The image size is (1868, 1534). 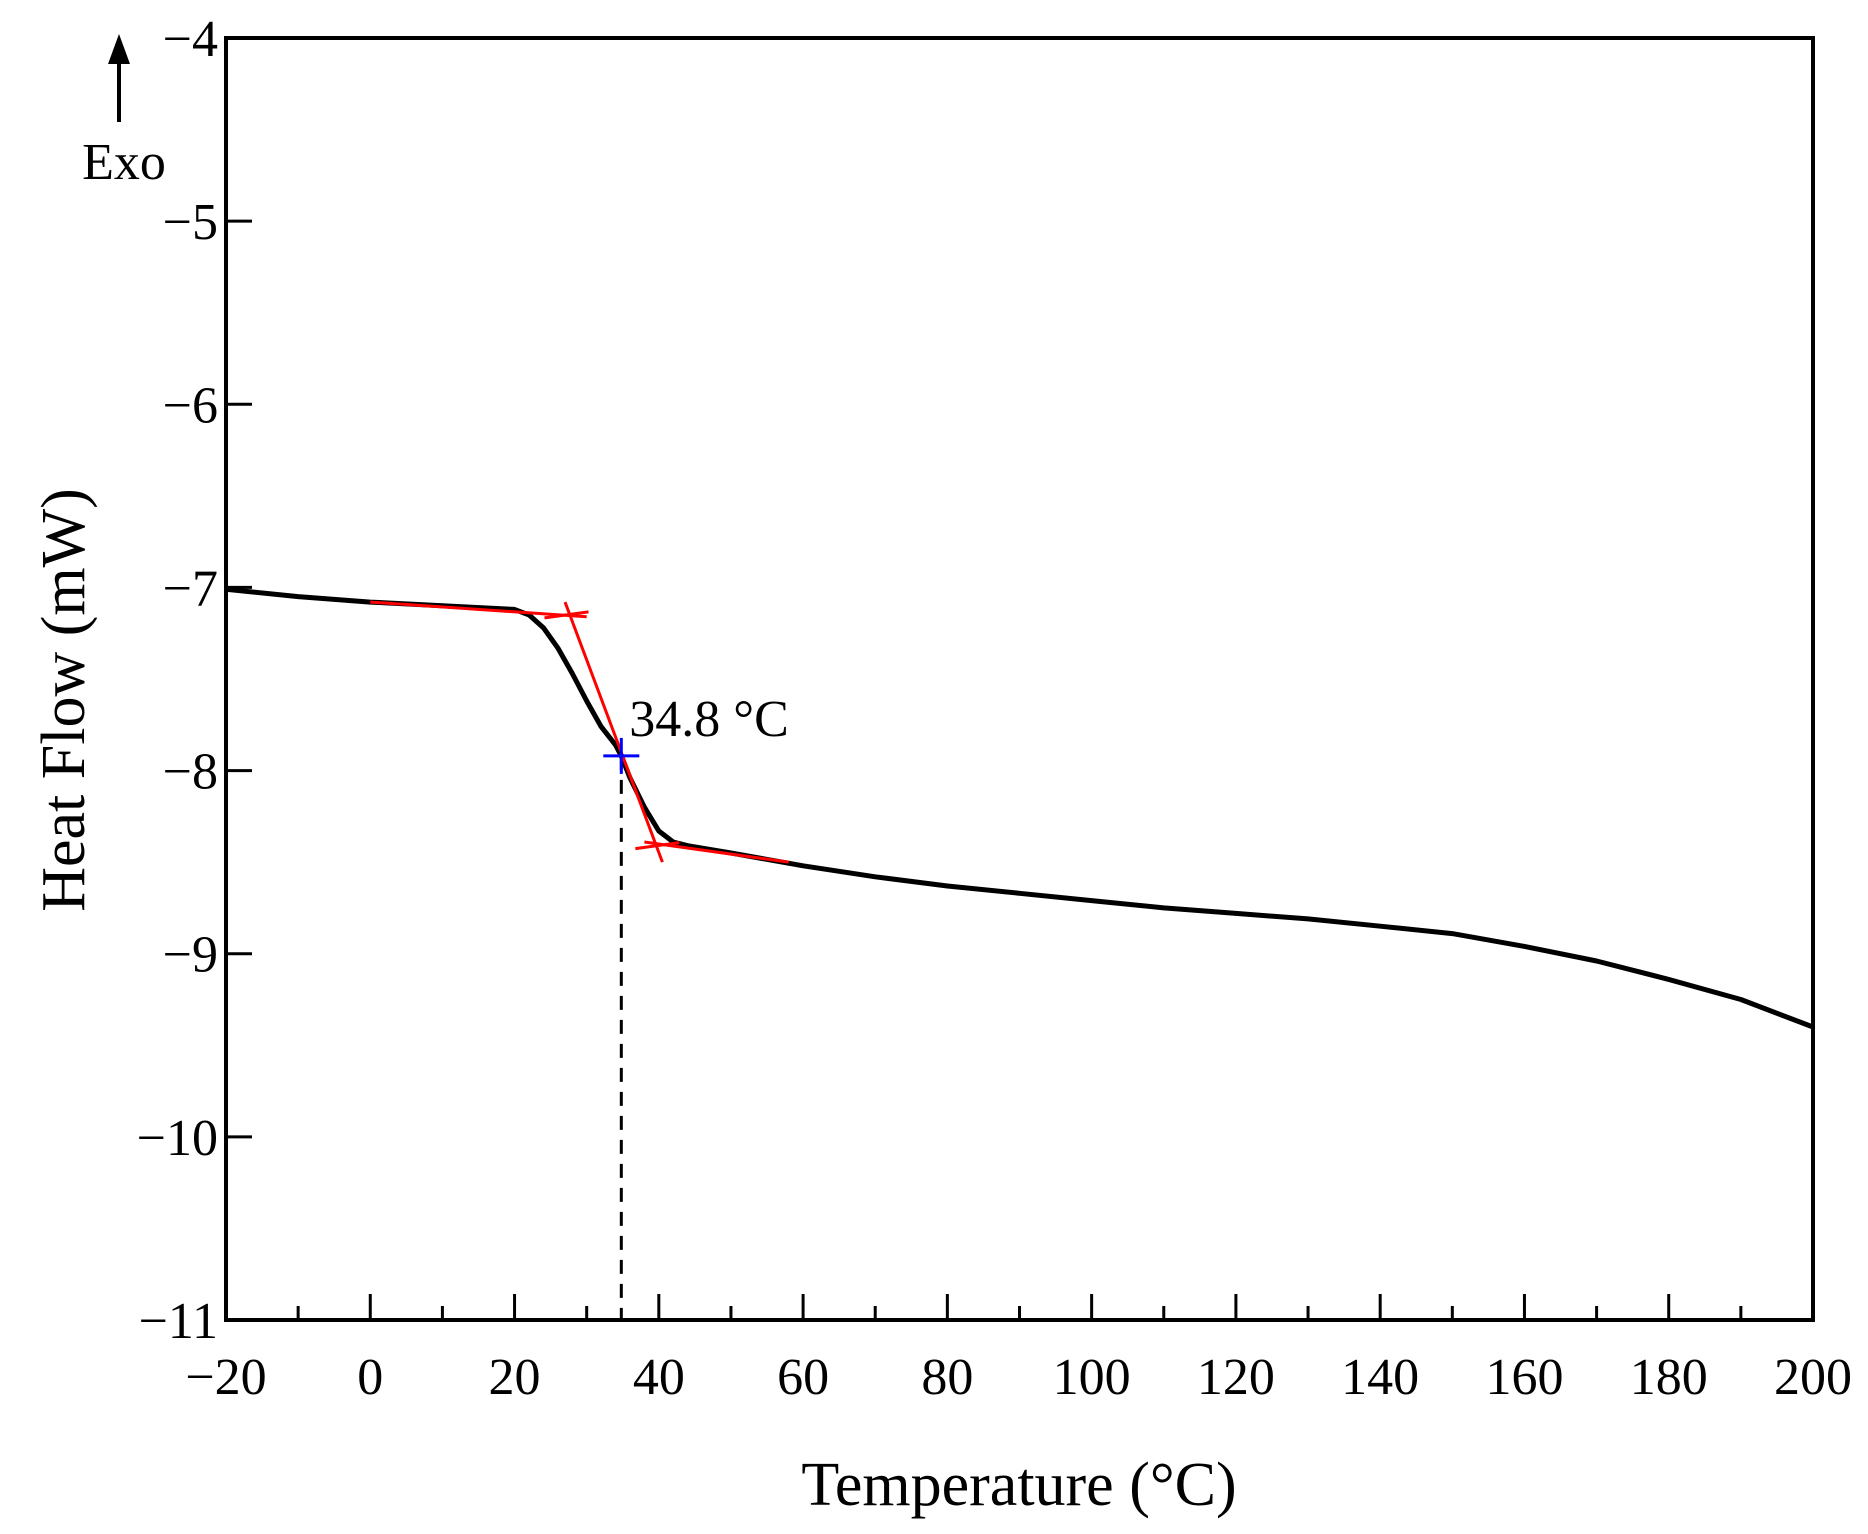 I want to click on y-tick-label: −7, so click(x=190, y=588).